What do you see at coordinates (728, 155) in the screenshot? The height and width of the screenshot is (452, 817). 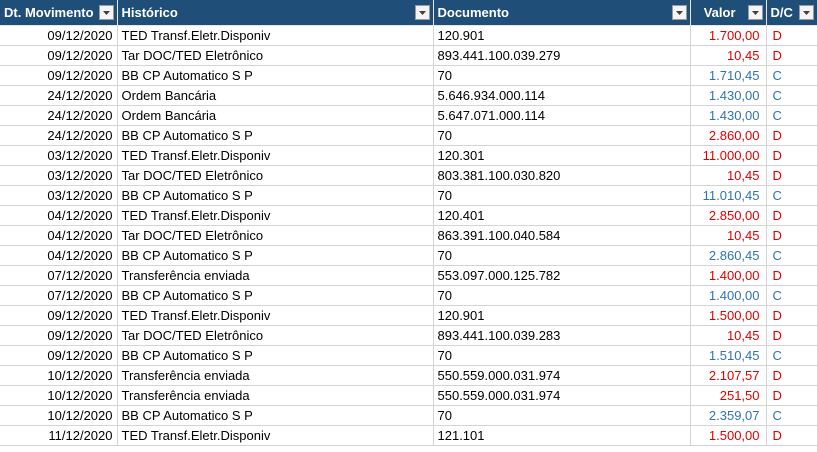 I see `valor-cell: 11.000,00` at bounding box center [728, 155].